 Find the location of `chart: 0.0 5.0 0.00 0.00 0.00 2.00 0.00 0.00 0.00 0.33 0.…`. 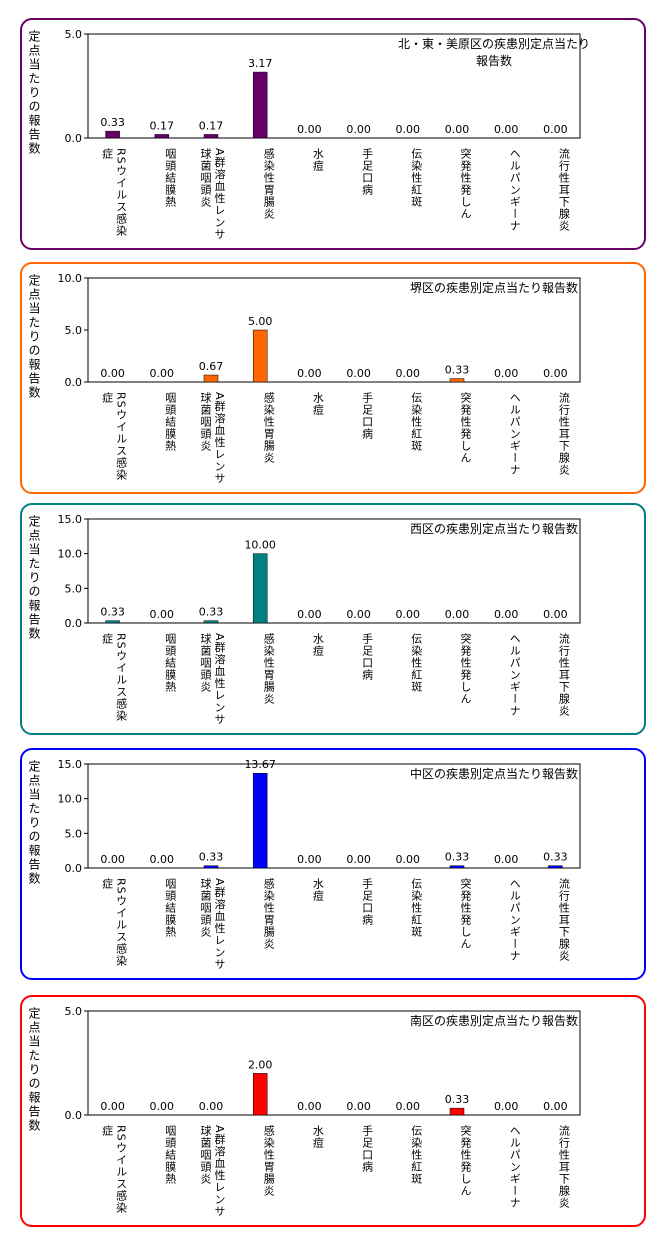

chart: 0.0 5.0 0.00 0.00 0.00 2.00 0.00 0.00 0.00 0.33 0.… is located at coordinates (323, 1063).